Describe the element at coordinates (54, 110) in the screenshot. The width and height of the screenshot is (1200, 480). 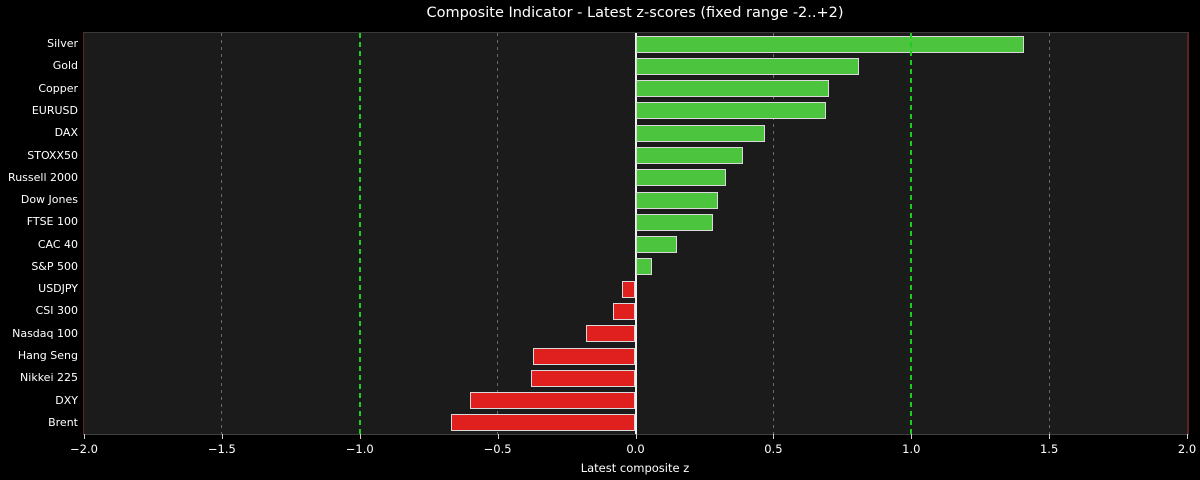
I see `y-tick-label-eurusd: EURUSD` at that location.